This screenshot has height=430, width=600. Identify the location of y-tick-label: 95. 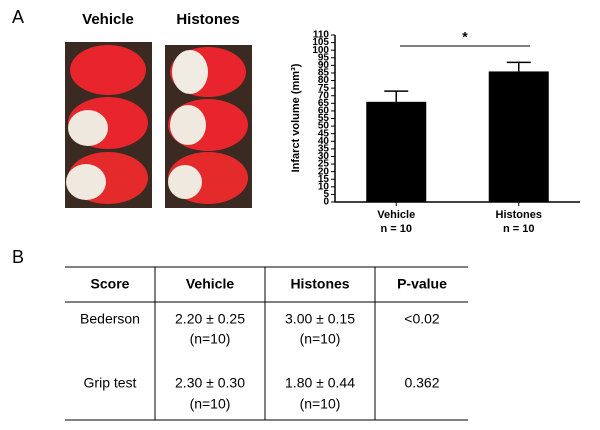
(324, 57).